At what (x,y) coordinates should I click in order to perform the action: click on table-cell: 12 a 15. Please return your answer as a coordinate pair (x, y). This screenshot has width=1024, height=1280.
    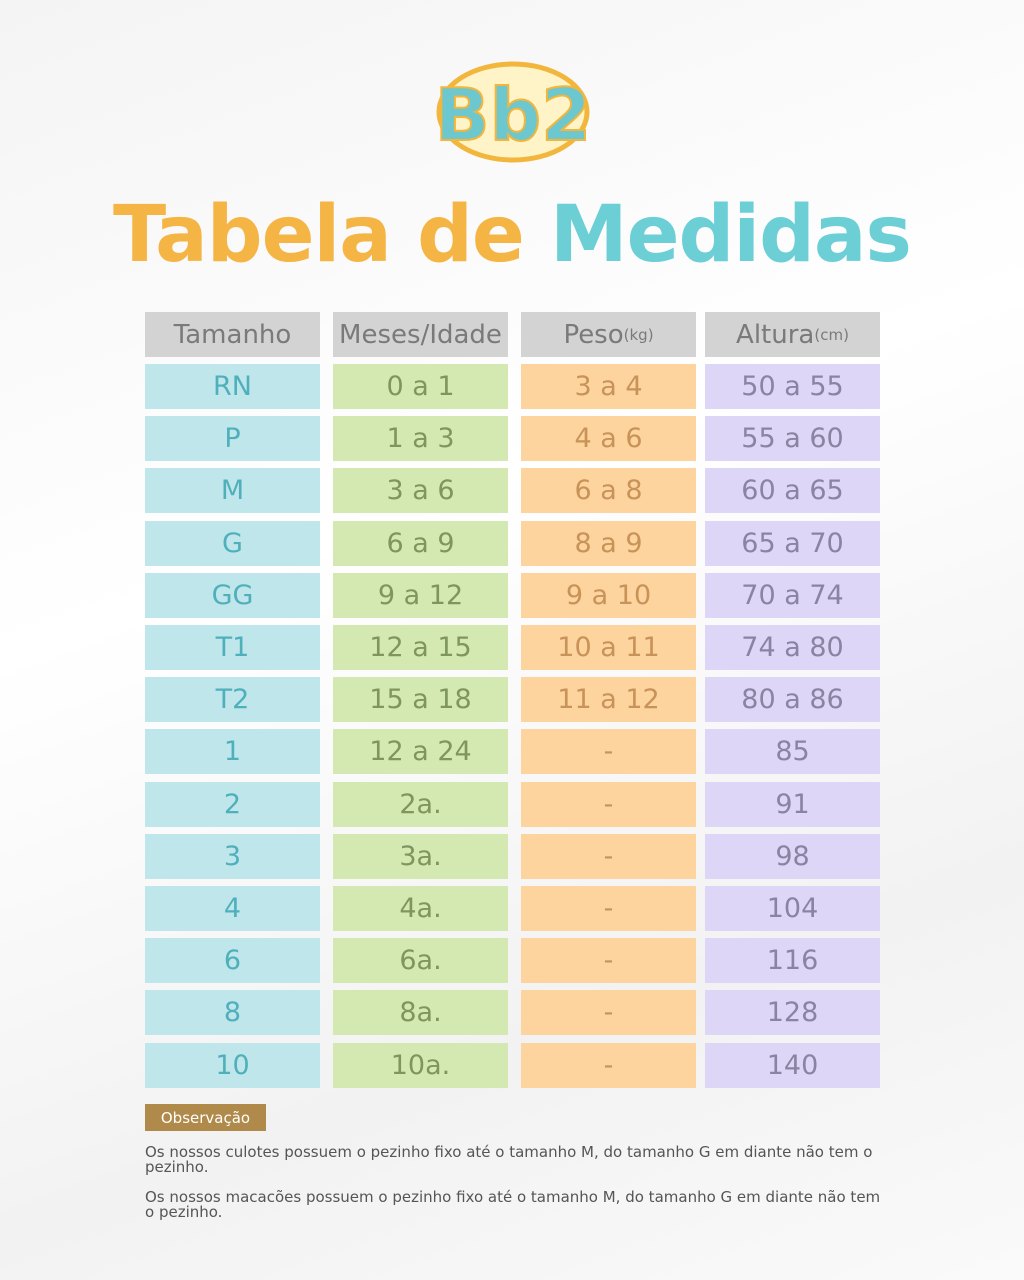
    Looking at the image, I should click on (420, 647).